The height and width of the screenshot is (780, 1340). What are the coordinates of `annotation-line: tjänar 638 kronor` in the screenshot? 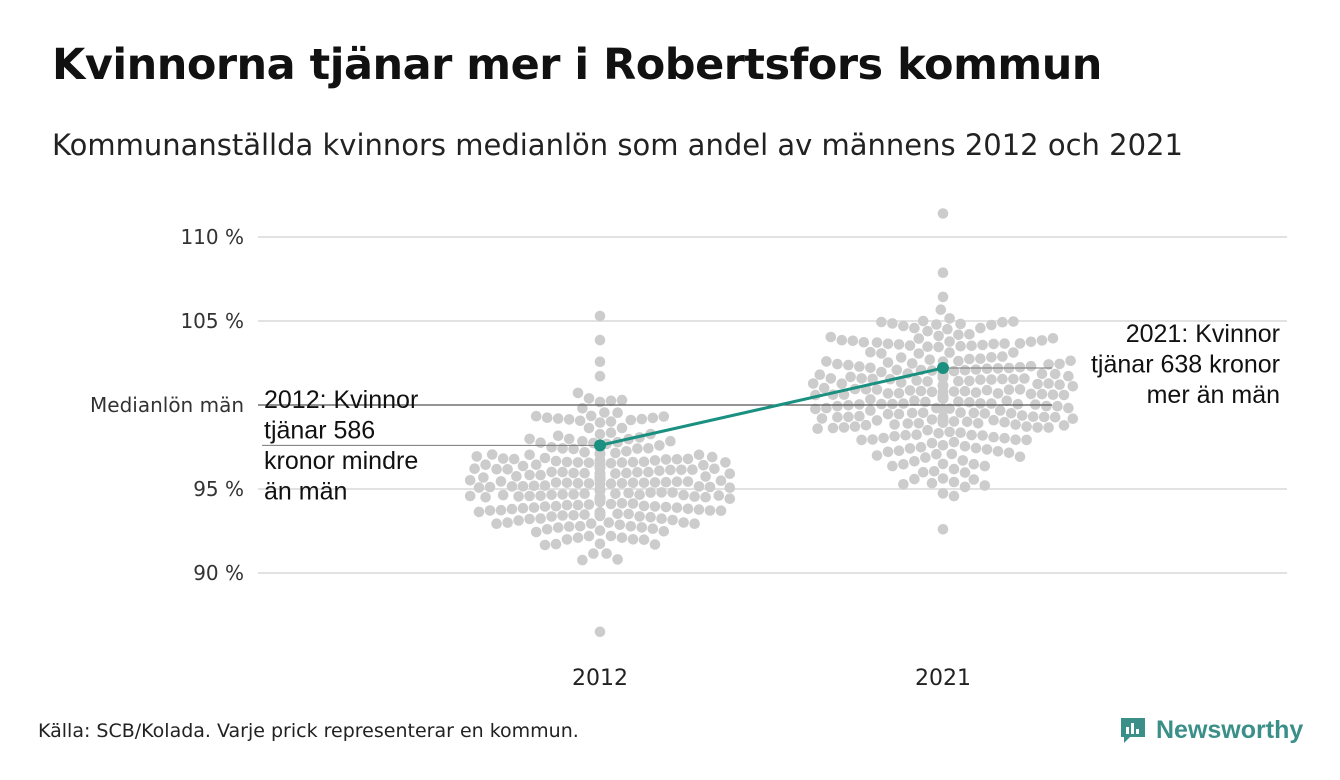 It's located at (1185, 365).